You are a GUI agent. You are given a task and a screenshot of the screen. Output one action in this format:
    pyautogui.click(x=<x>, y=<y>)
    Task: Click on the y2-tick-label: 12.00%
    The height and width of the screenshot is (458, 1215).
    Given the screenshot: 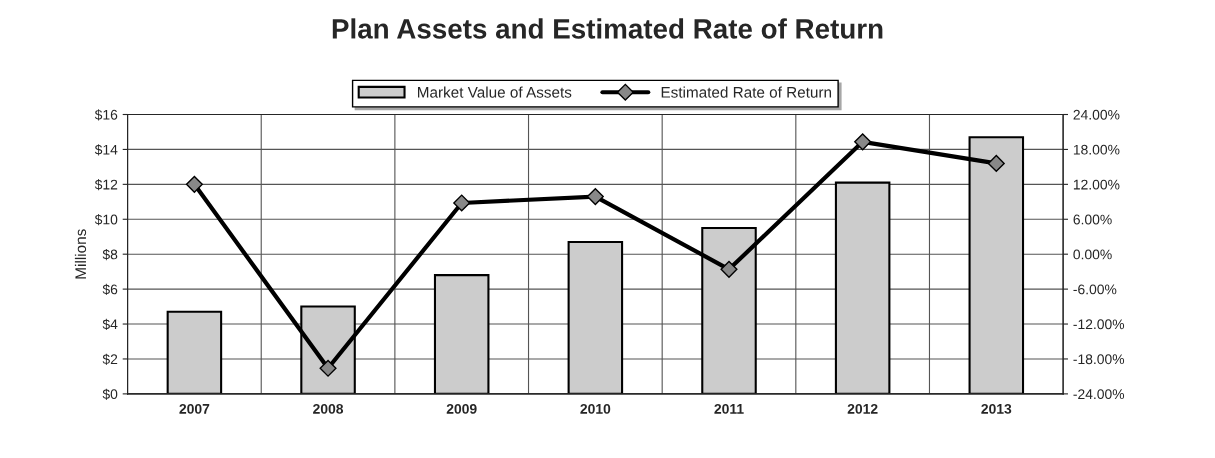 What is the action you would take?
    pyautogui.click(x=1096, y=184)
    